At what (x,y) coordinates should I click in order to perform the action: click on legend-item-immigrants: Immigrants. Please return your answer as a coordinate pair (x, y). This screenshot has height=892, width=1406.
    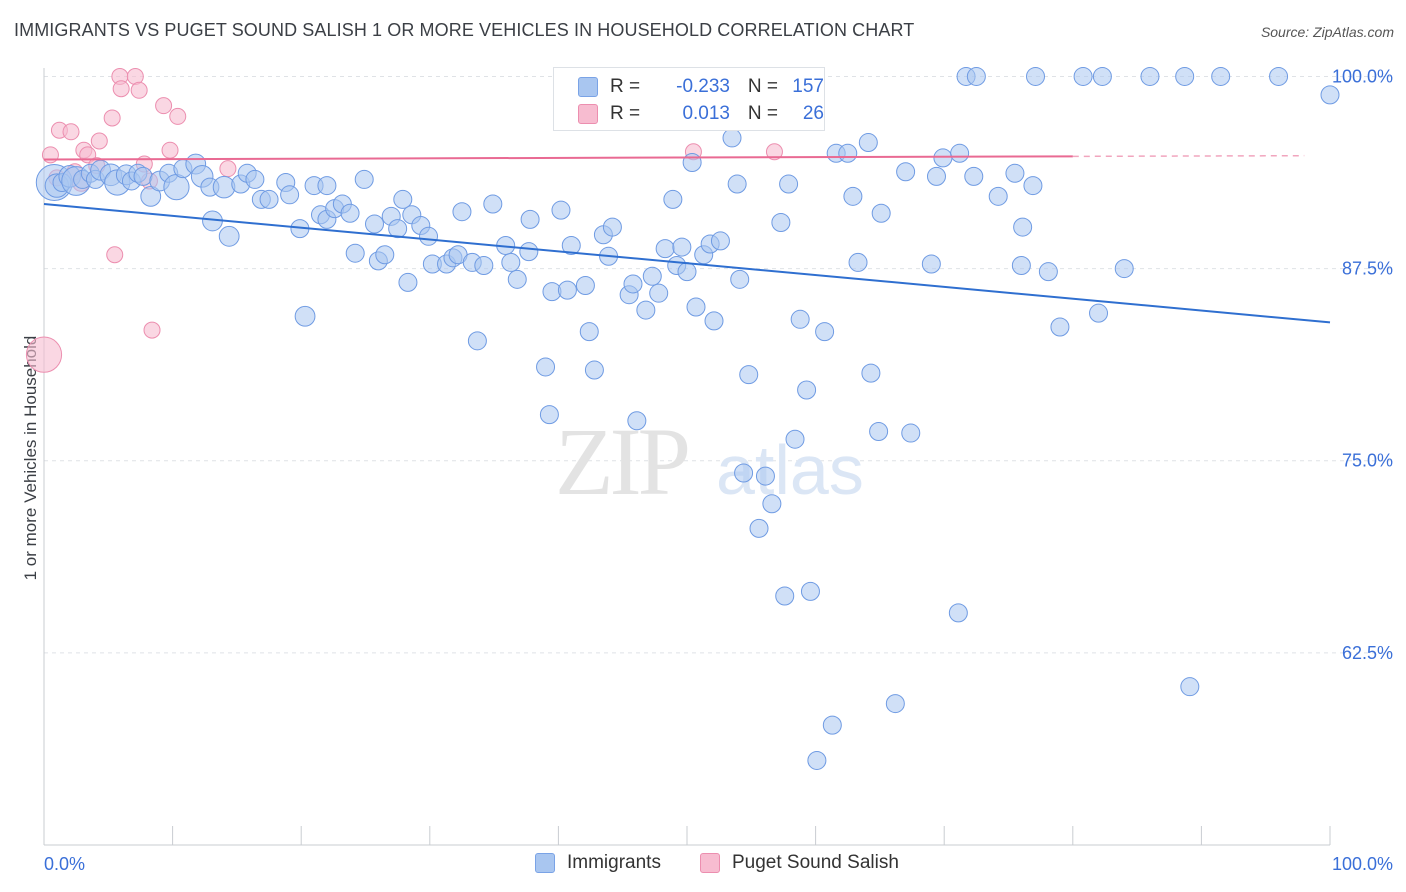
    Looking at the image, I should click on (598, 863).